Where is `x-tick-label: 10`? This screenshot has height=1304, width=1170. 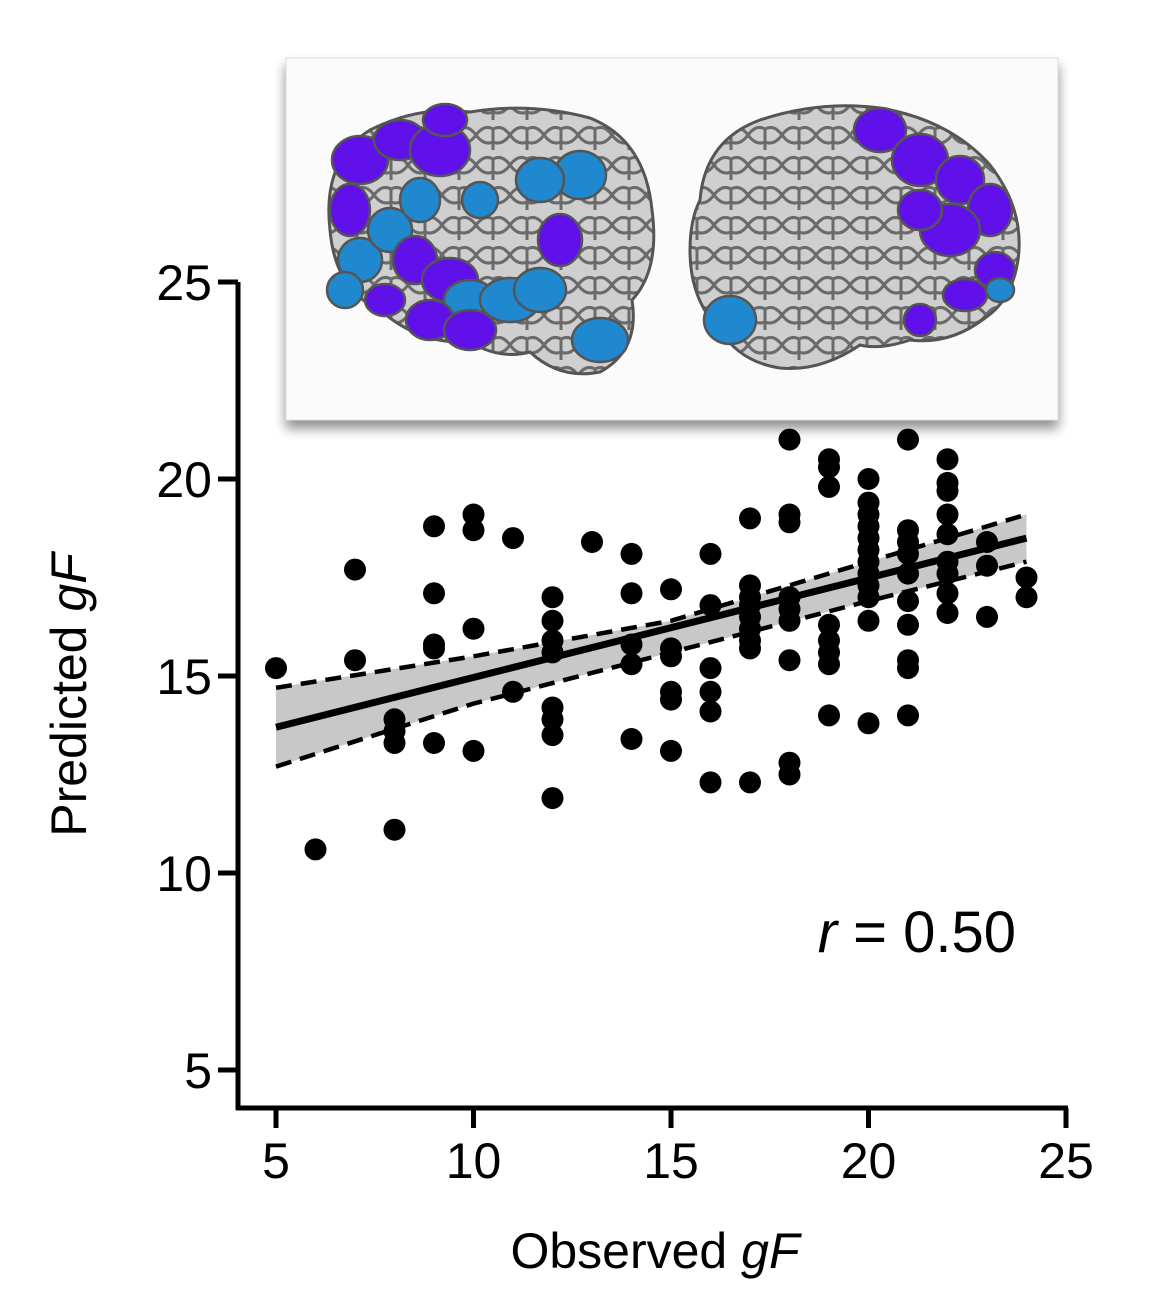 x-tick-label: 10 is located at coordinates (474, 1161).